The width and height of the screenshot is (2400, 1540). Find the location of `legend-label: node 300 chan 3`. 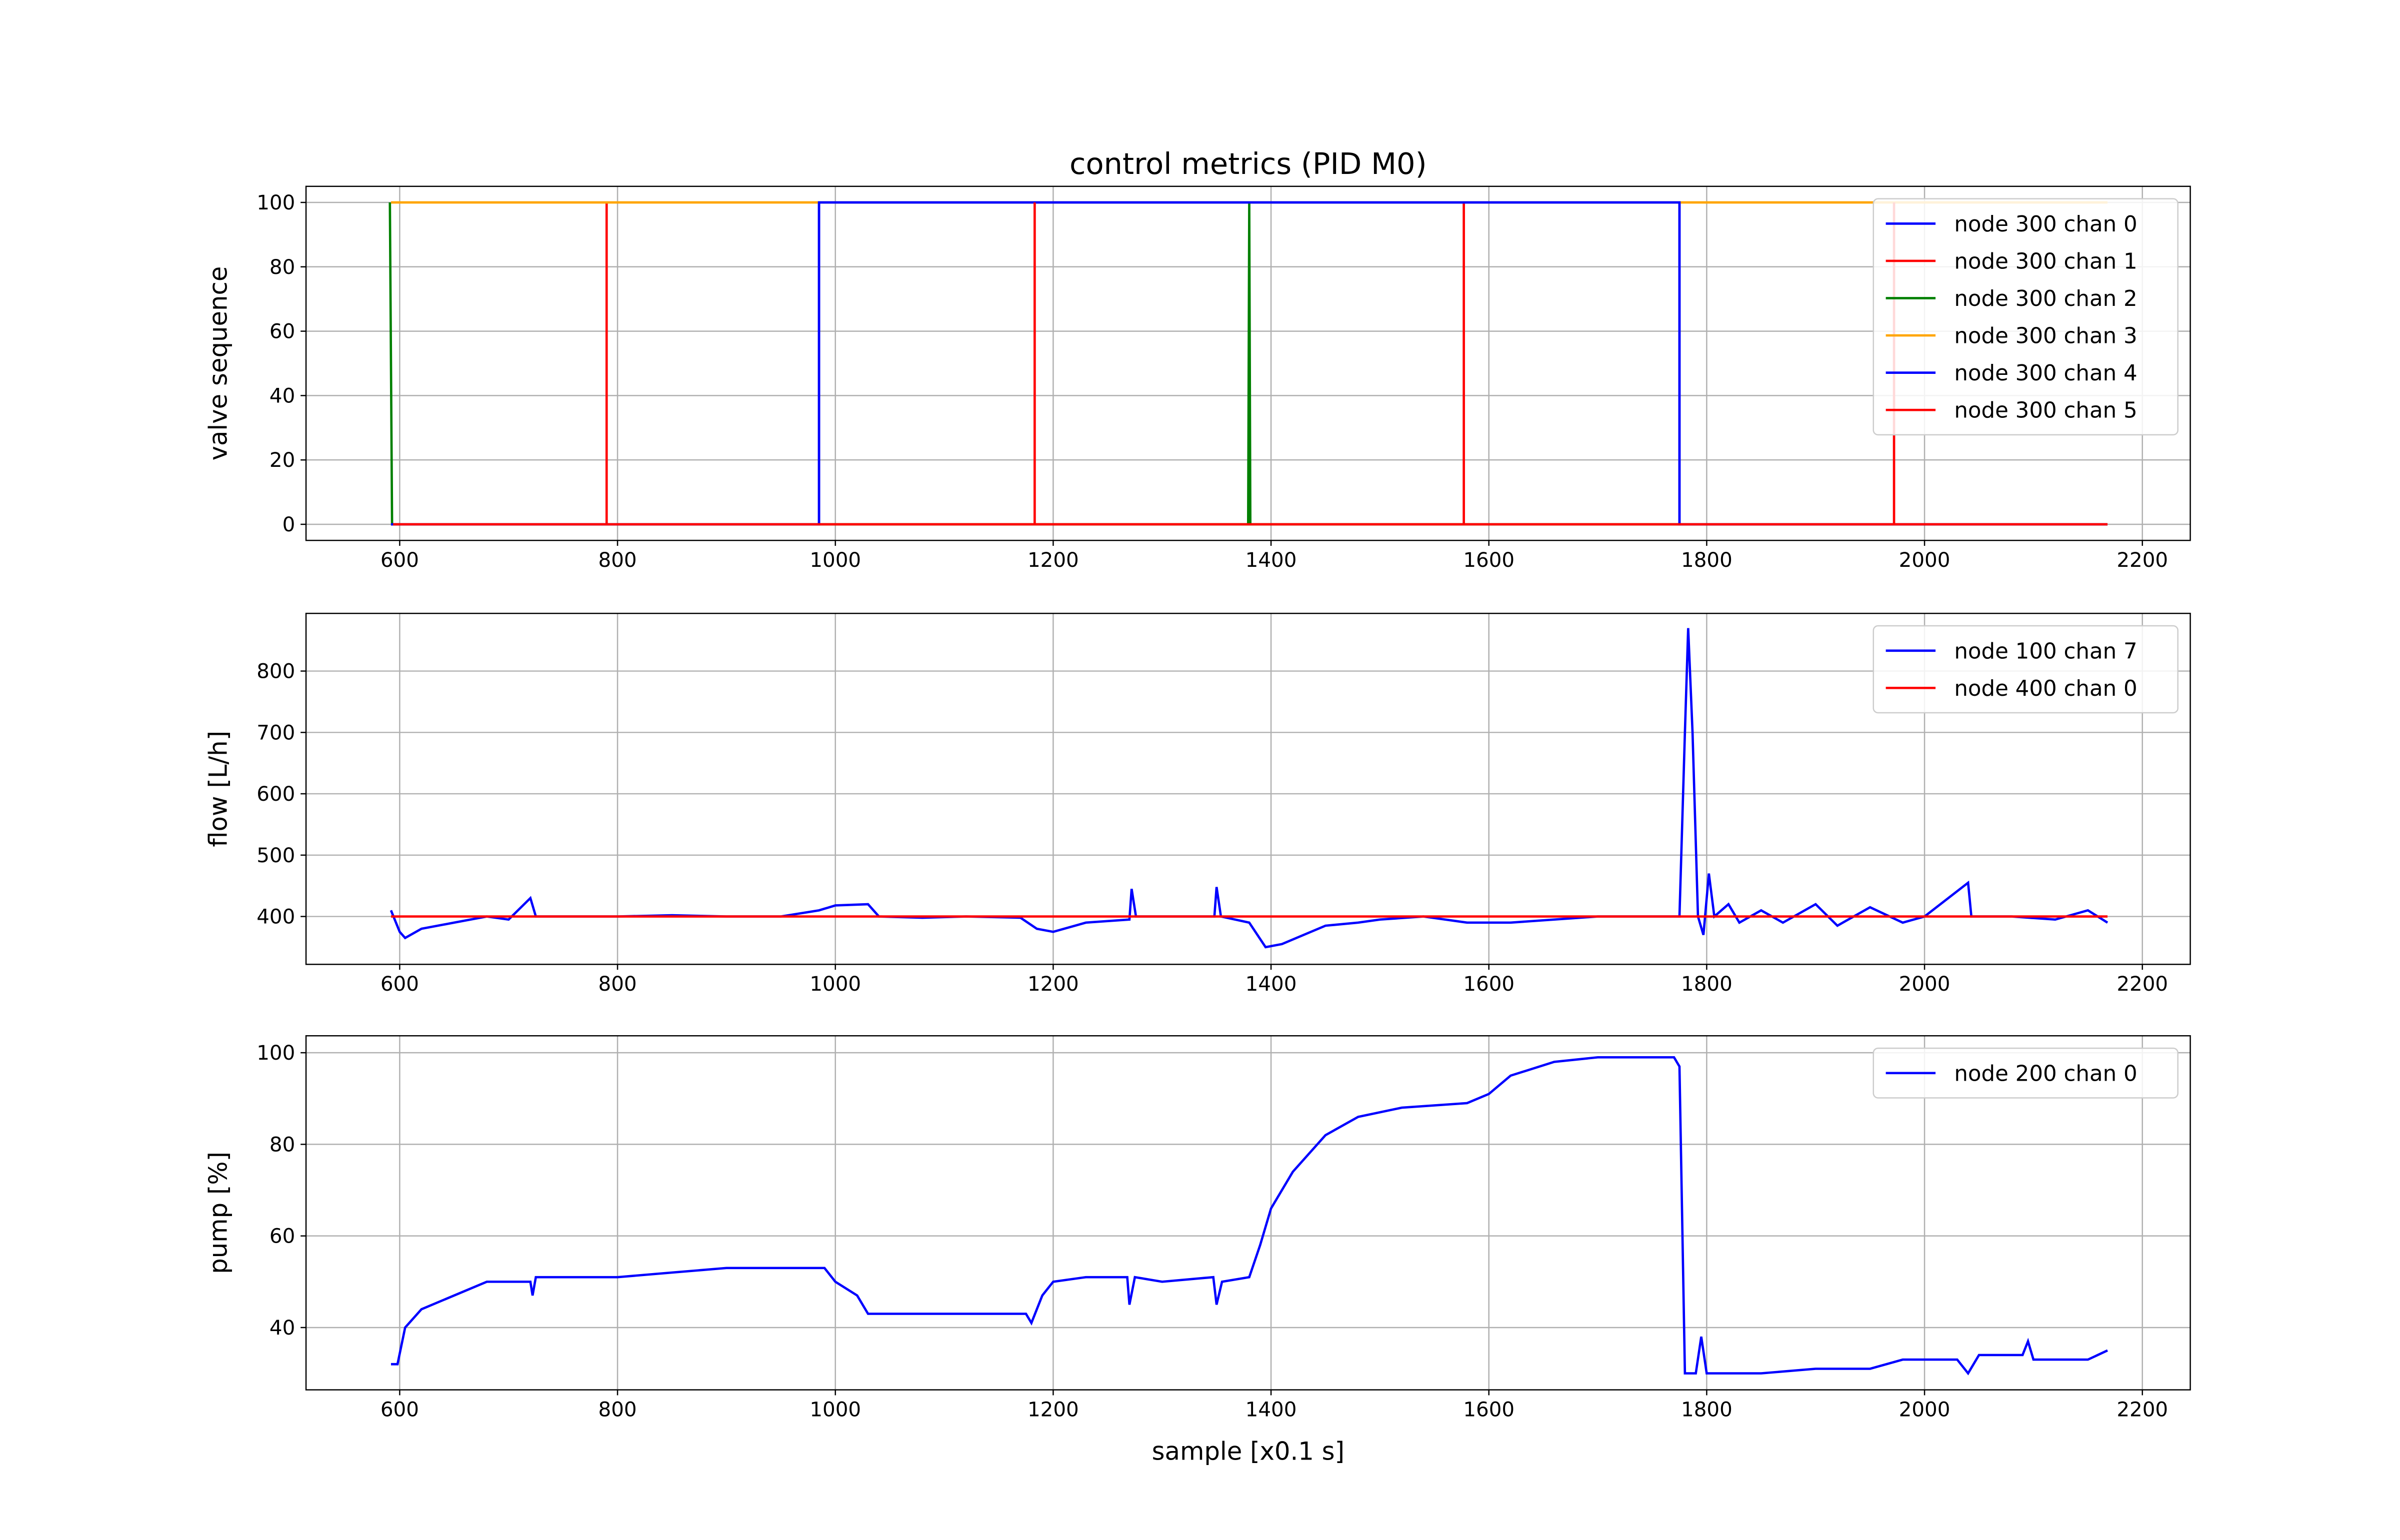

legend-label: node 300 chan 3 is located at coordinates (2045, 336).